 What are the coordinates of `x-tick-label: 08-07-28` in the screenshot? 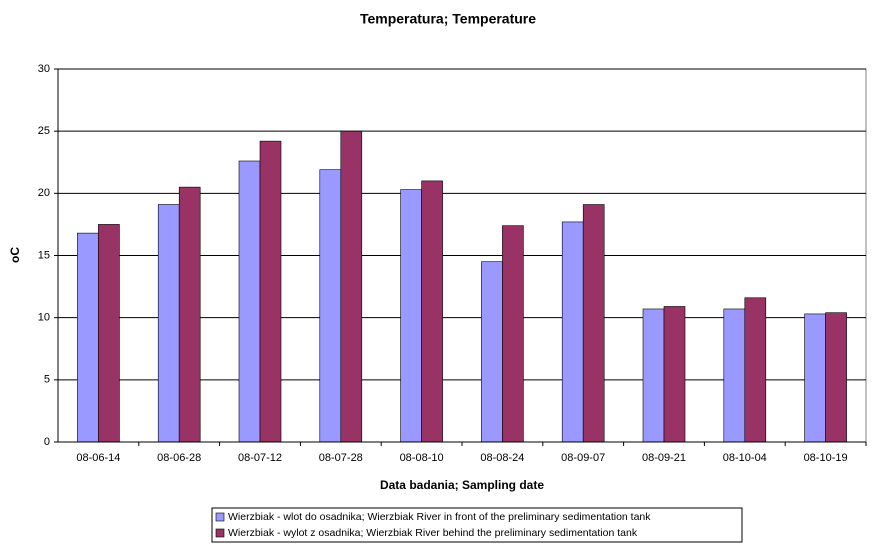 It's located at (341, 458).